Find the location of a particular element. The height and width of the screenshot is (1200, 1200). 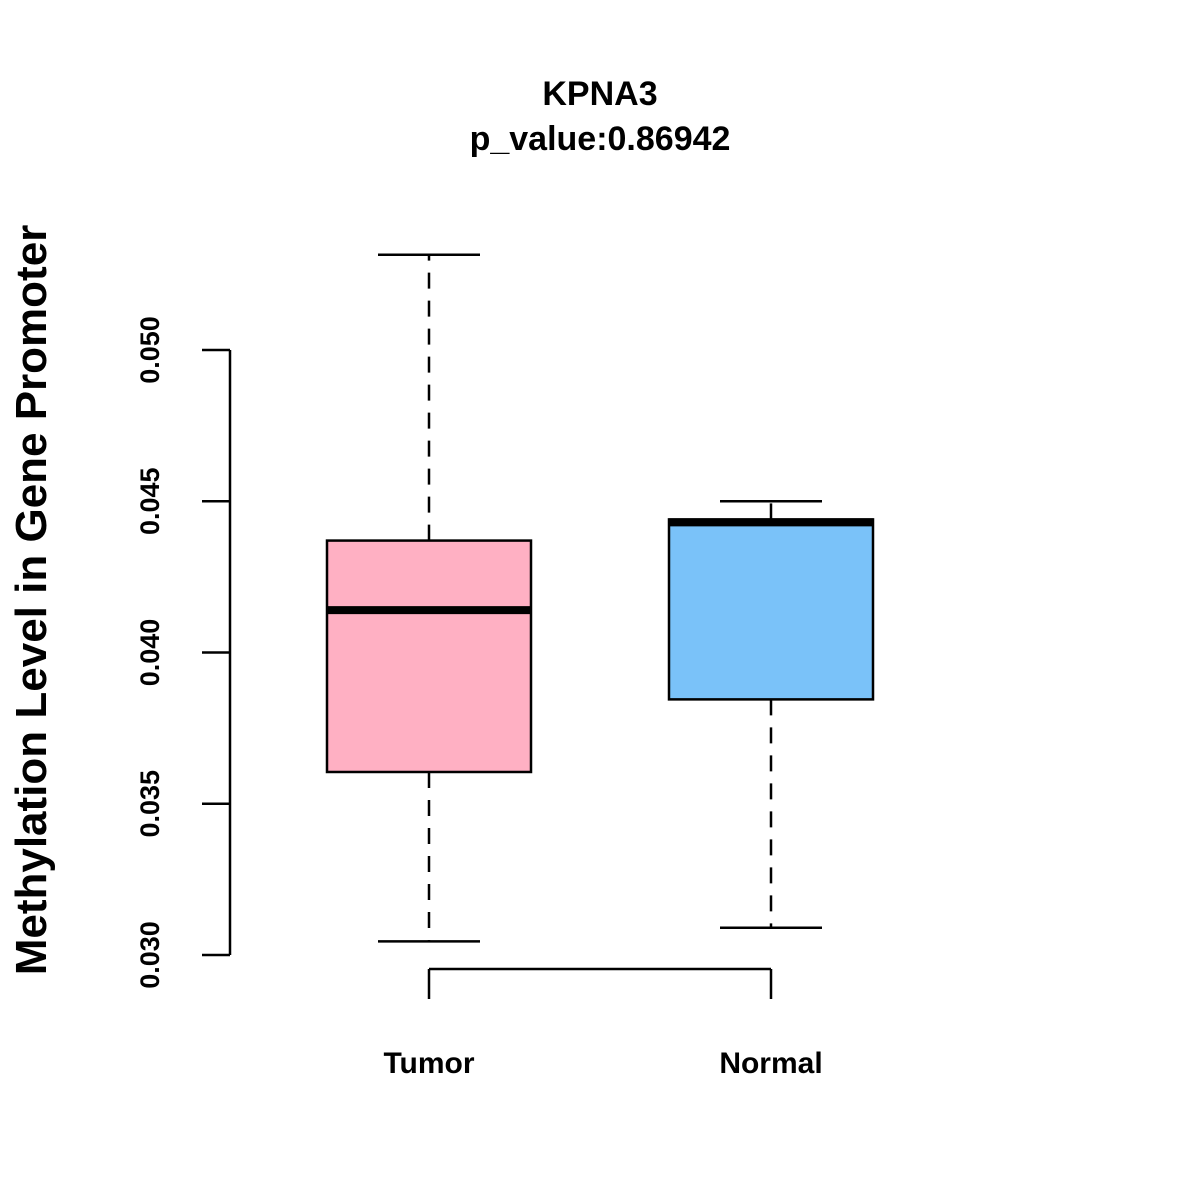

y-tick-label: 0.050 is located at coordinates (150, 350).